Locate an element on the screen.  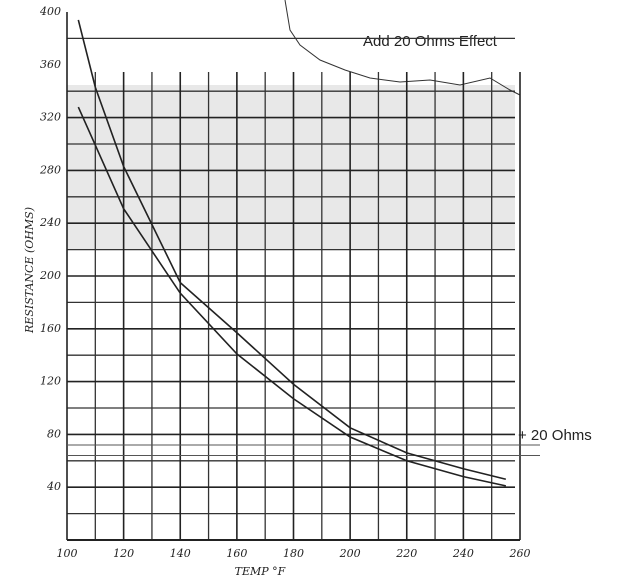
x-tick-label: 120 is located at coordinates (123, 553).